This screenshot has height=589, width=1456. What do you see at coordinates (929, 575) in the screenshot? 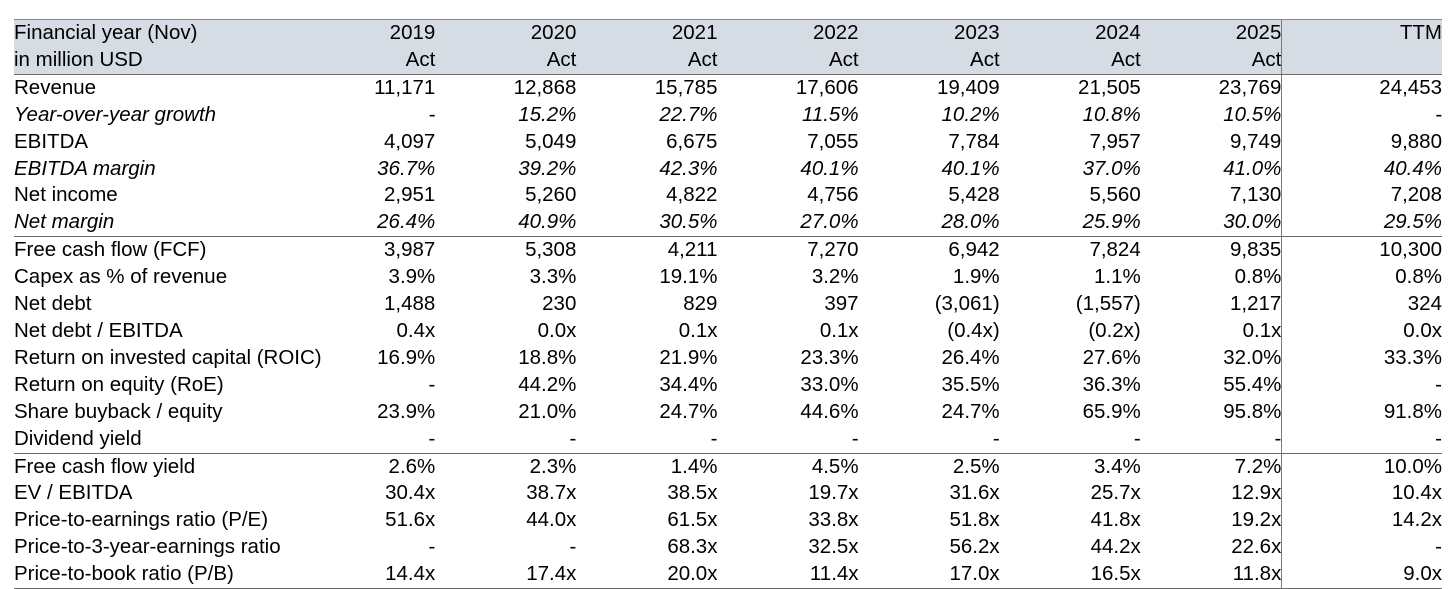
I see `cell-2023: 17.0x` at bounding box center [929, 575].